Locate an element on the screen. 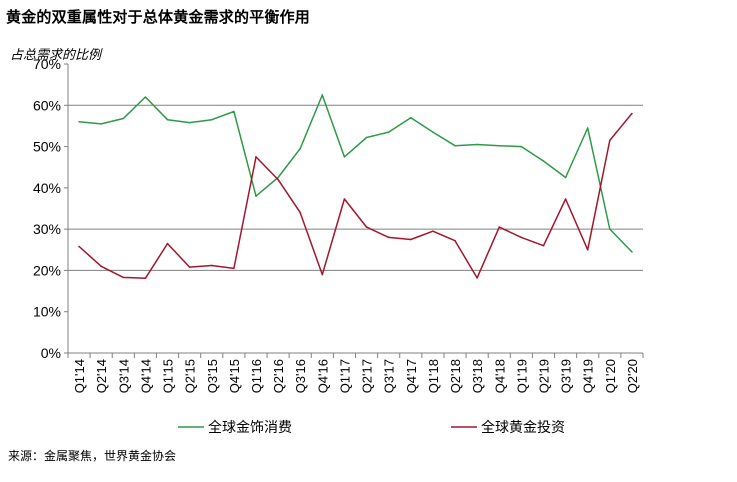 The height and width of the screenshot is (482, 737). x-tick-label: Q3'18 is located at coordinates (477, 376).